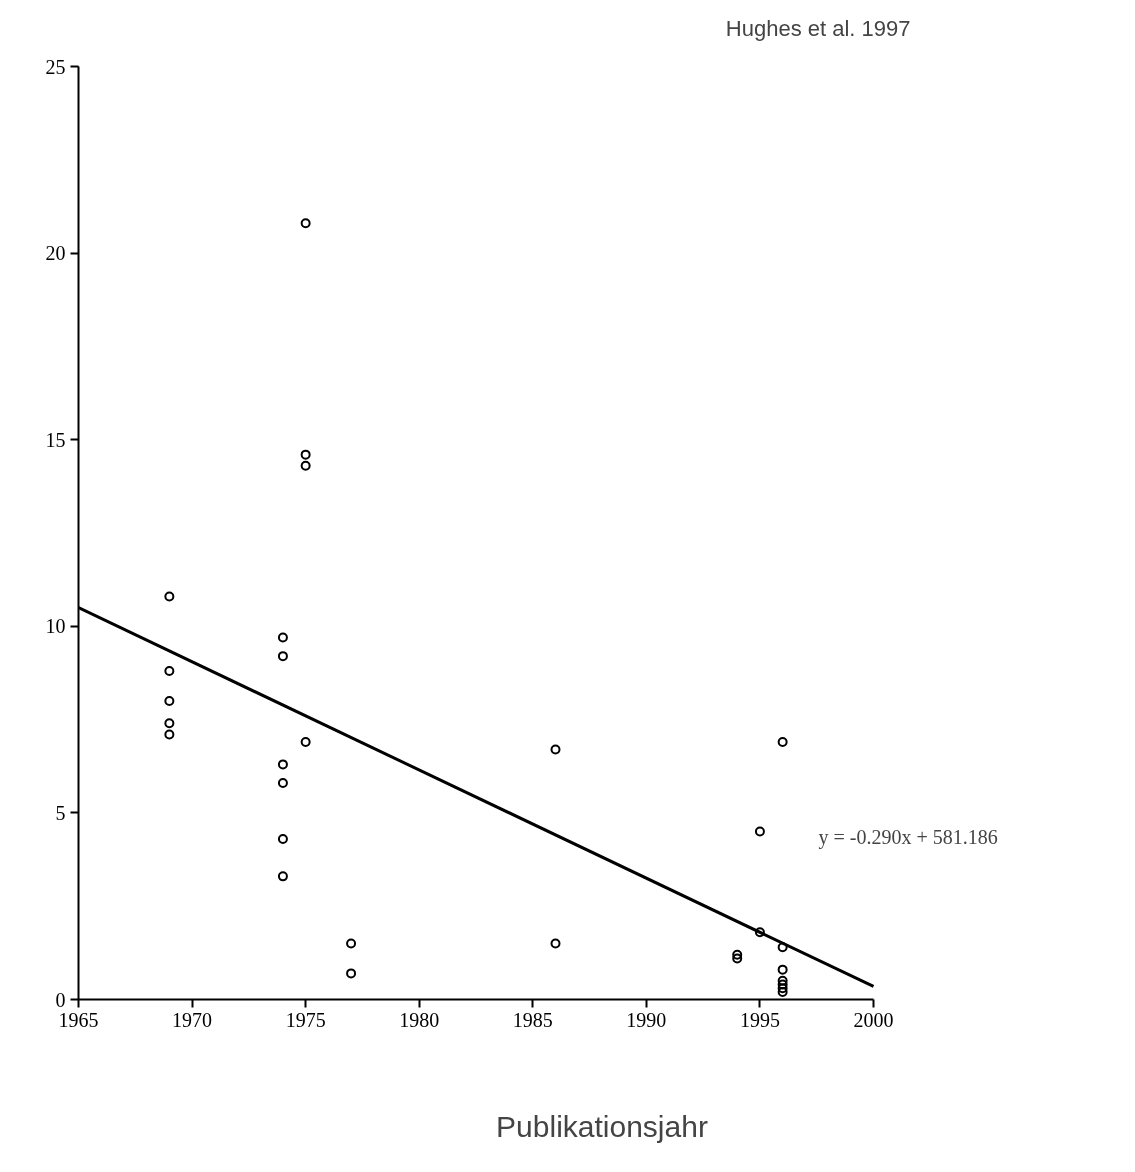 Image resolution: width=1135 pixels, height=1172 pixels. What do you see at coordinates (646, 1019) in the screenshot?
I see `x-tick-label: 1990` at bounding box center [646, 1019].